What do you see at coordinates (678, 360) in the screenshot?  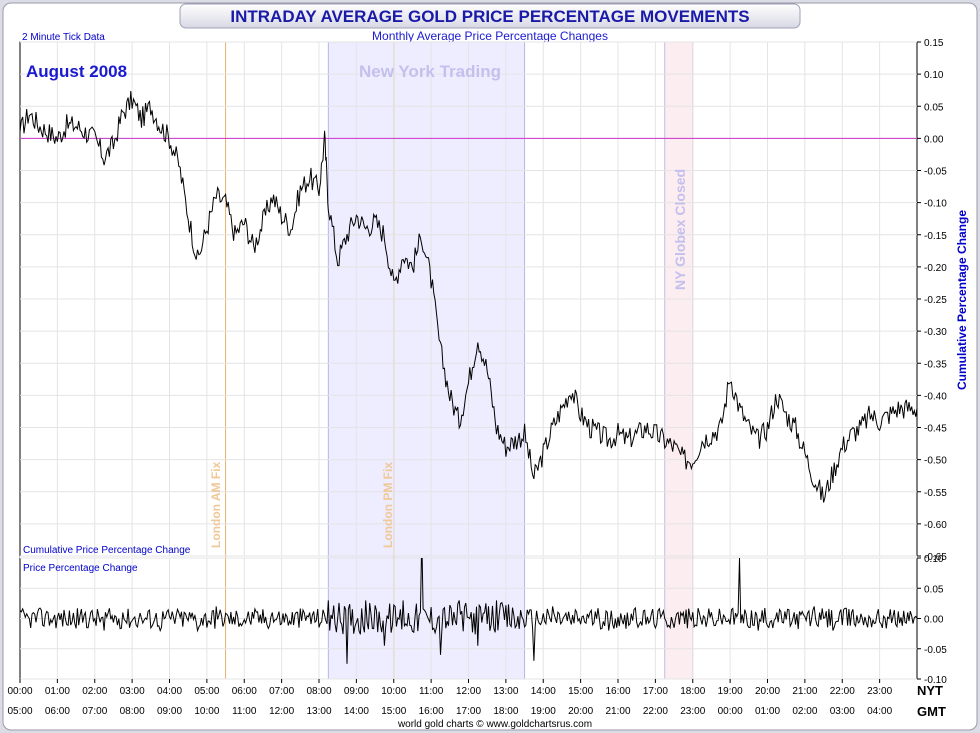 I see `globex-closed-band` at bounding box center [678, 360].